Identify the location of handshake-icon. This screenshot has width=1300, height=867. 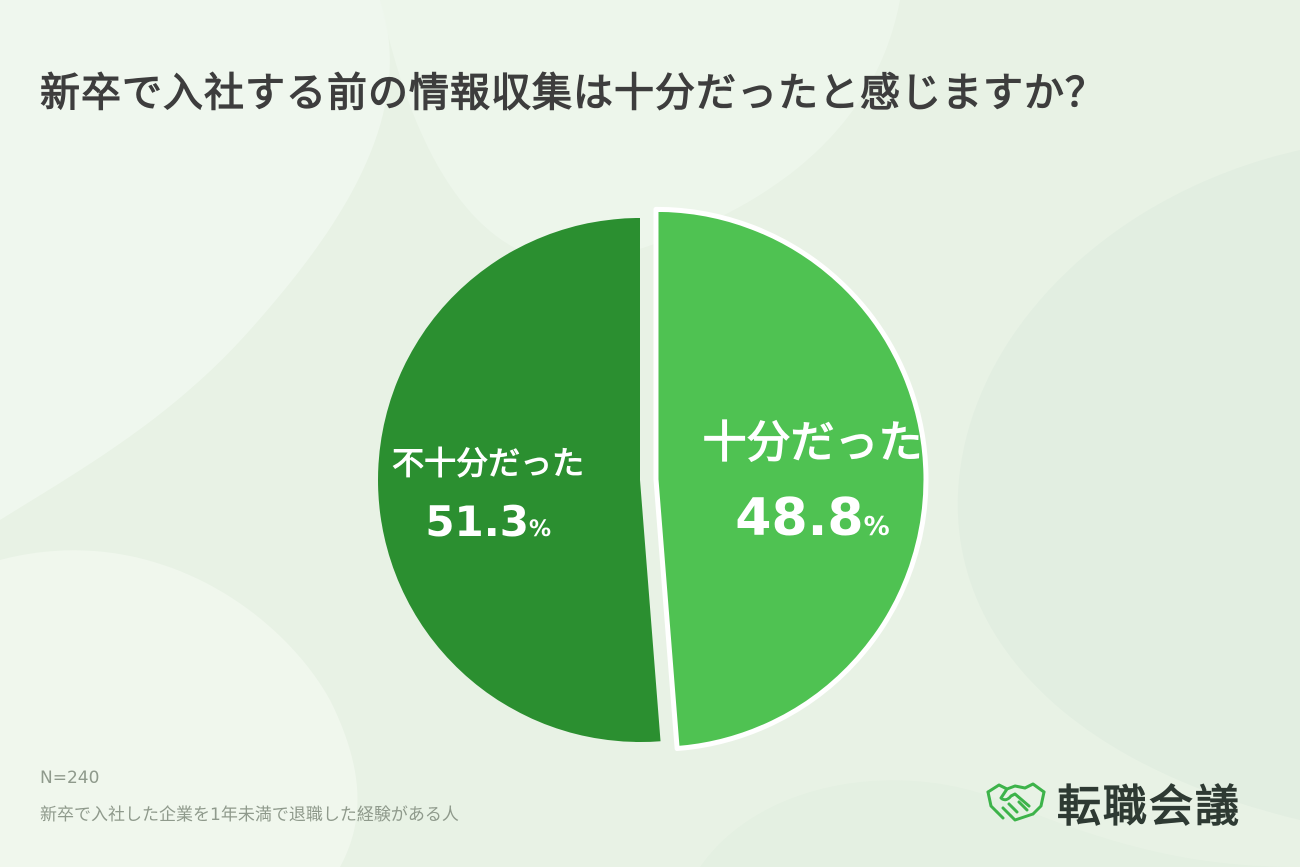
(1016, 802).